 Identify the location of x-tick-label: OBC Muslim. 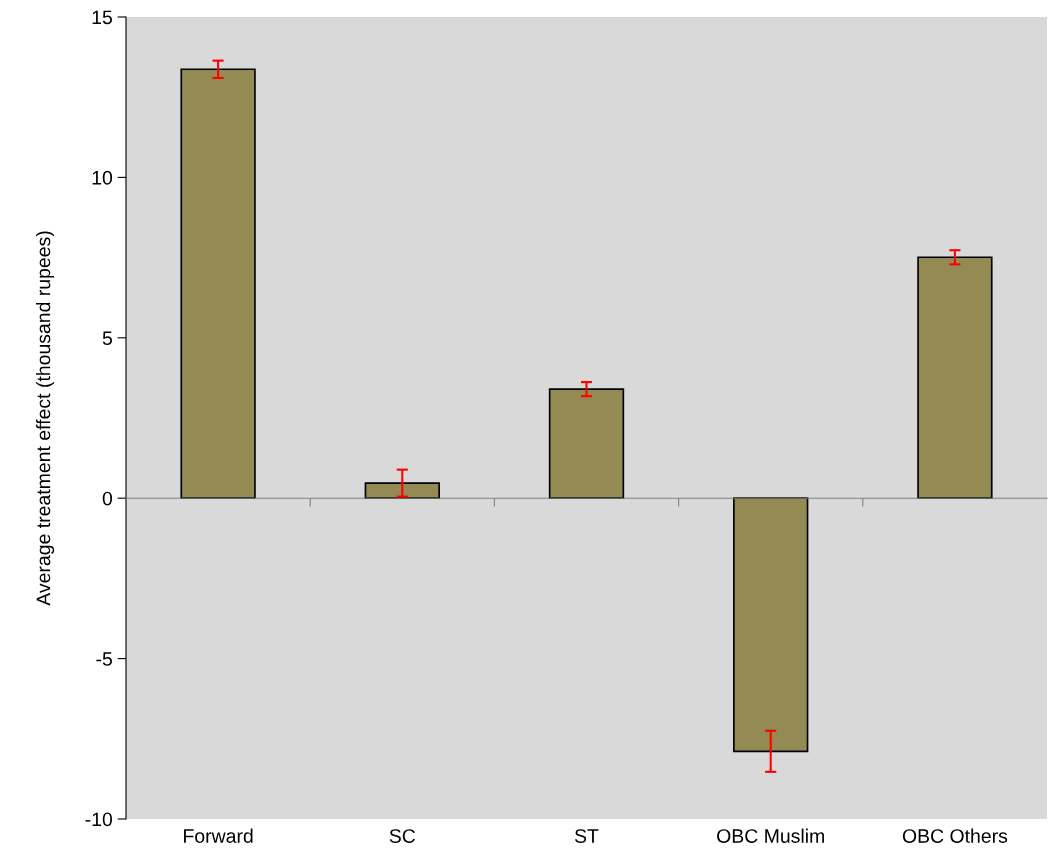
(770, 835).